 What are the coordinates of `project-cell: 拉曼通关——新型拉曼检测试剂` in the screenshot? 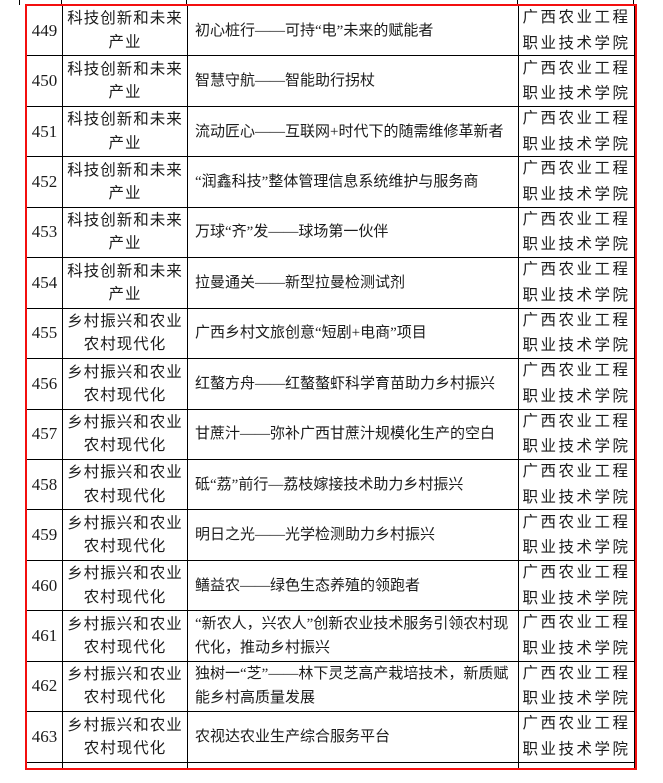 It's located at (353, 283).